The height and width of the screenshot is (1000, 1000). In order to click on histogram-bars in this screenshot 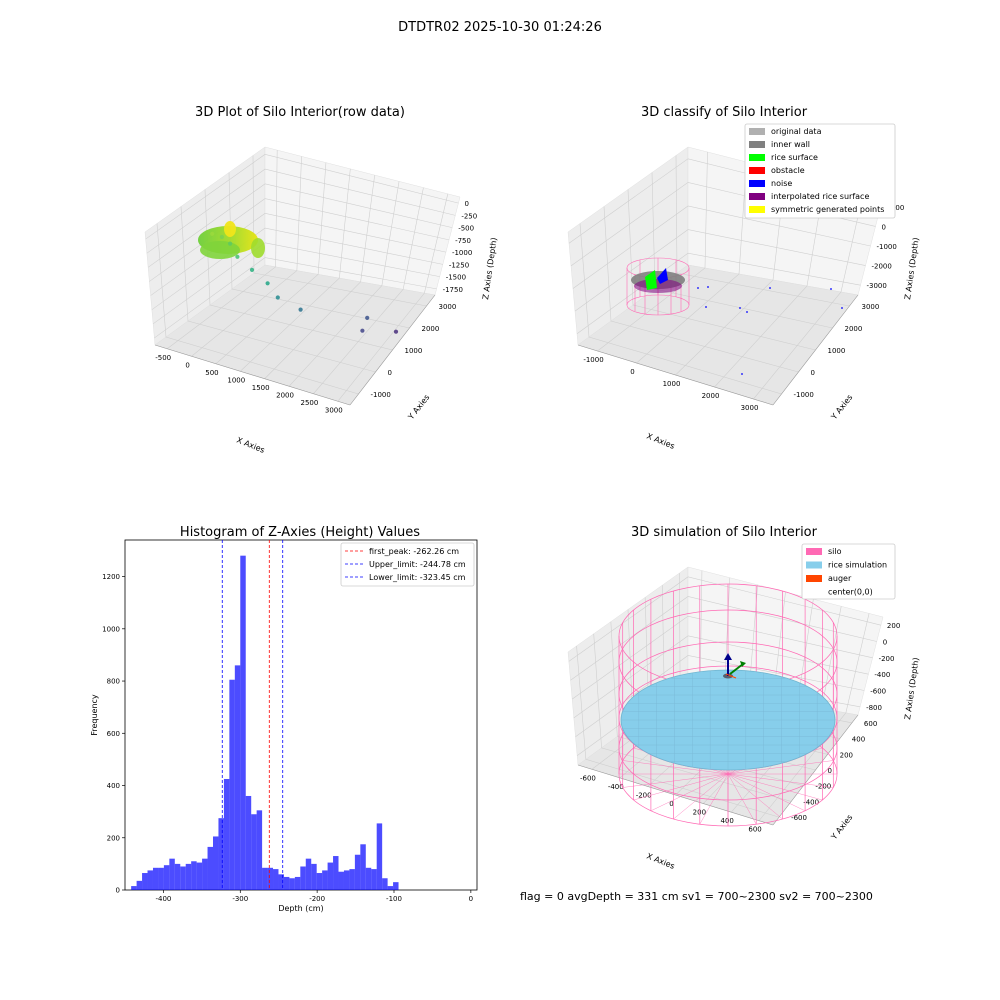, I will do `click(265, 722)`.